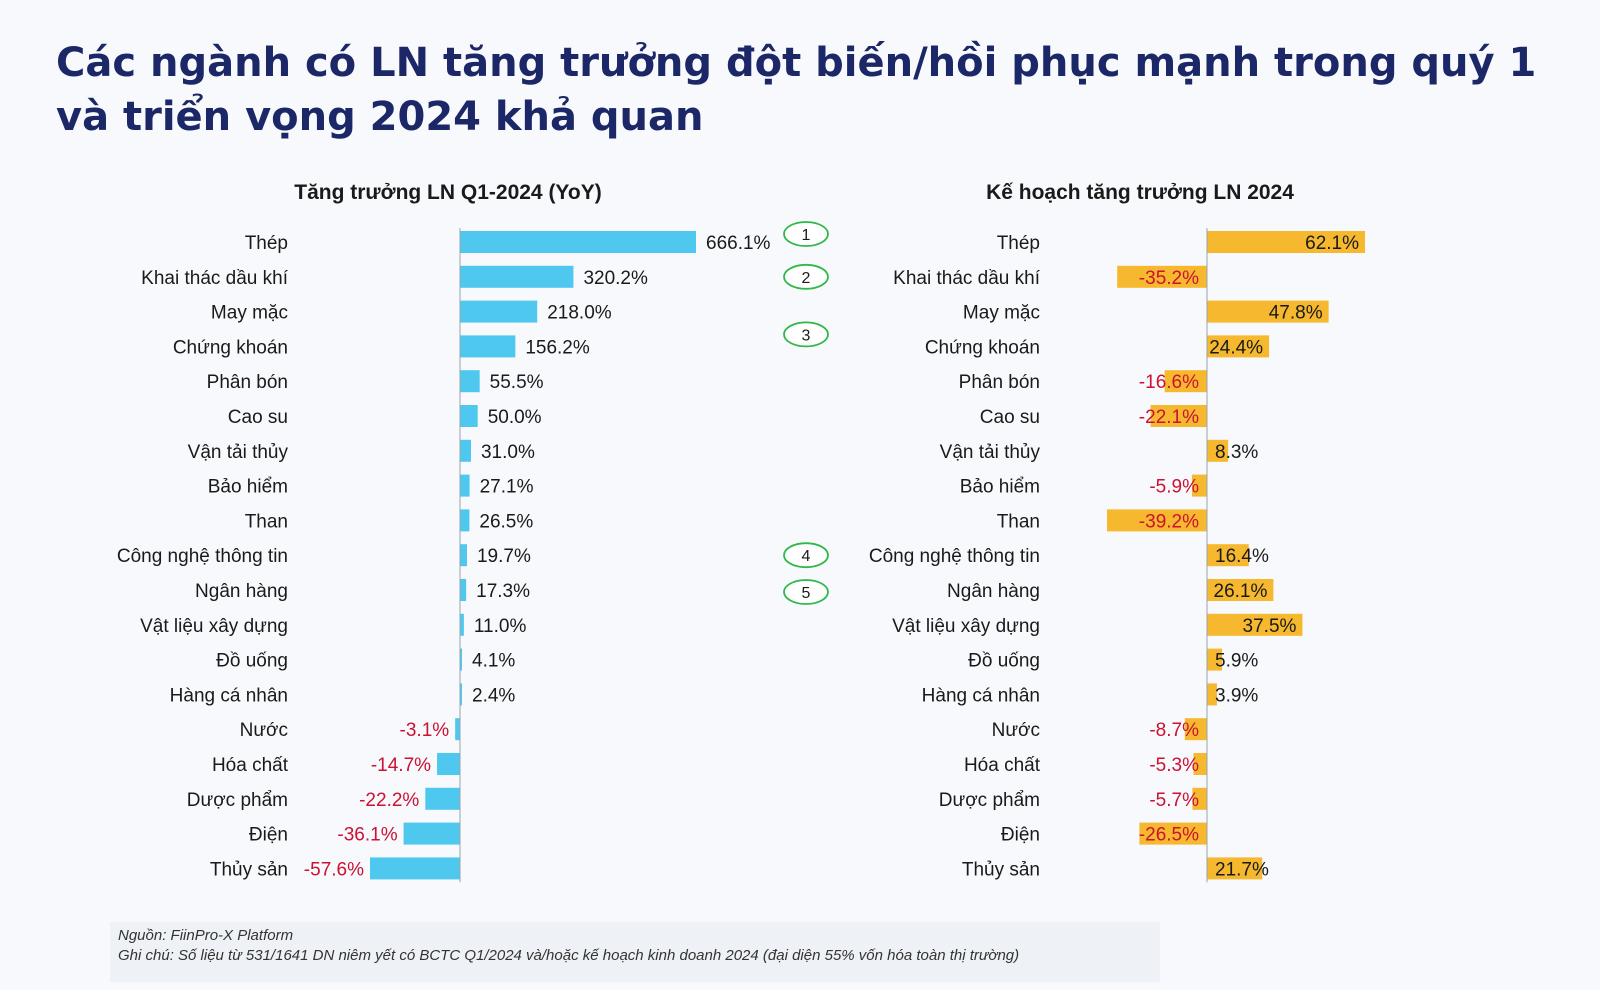 Image resolution: width=1600 pixels, height=990 pixels. I want to click on right-category-label: Nước, so click(1016, 730).